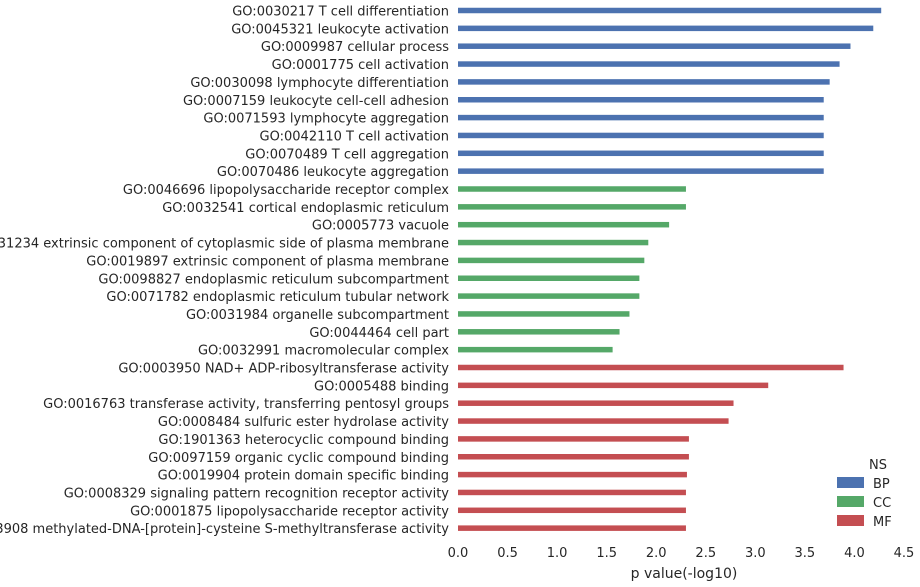 The image size is (920, 587). What do you see at coordinates (850, 482) in the screenshot?
I see `legend-swatch-bp` at bounding box center [850, 482].